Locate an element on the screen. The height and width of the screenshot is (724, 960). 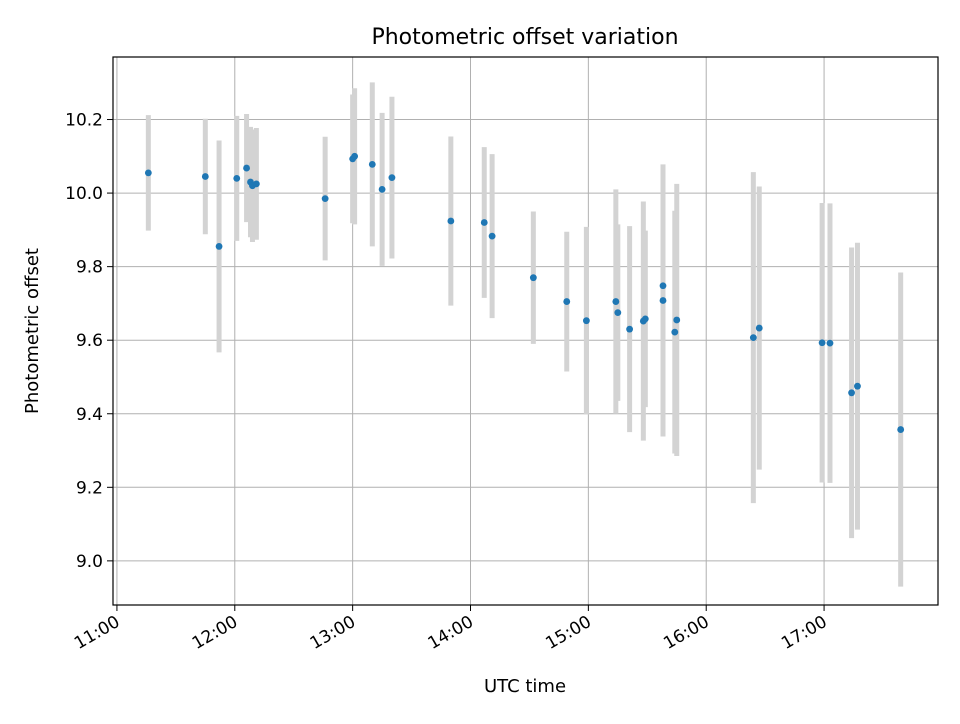
y-axis-label: Photometric offset is located at coordinates (32, 331).